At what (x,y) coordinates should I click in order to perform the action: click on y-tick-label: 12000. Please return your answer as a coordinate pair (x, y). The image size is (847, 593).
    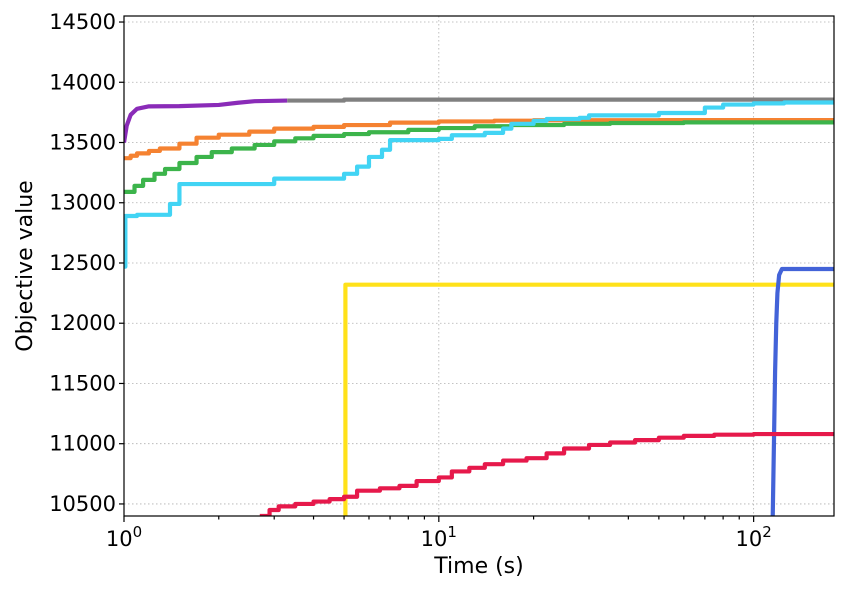
    Looking at the image, I should click on (82, 323).